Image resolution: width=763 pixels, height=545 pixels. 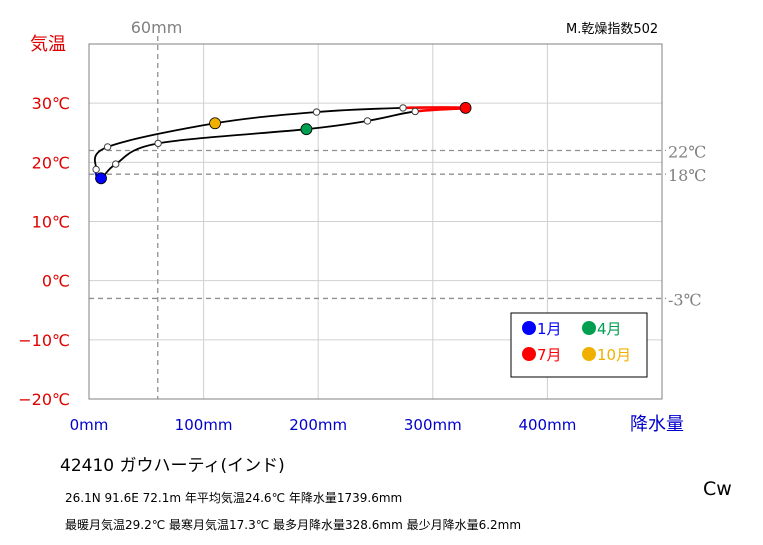 I want to click on series-layer, so click(x=282, y=143).